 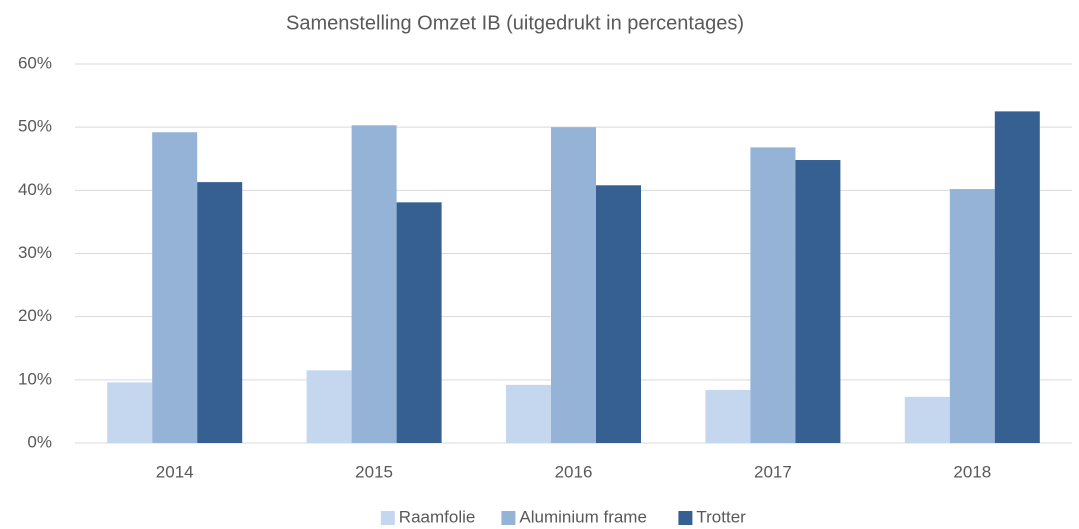 I want to click on y-tick-label: 20%, so click(x=35, y=315).